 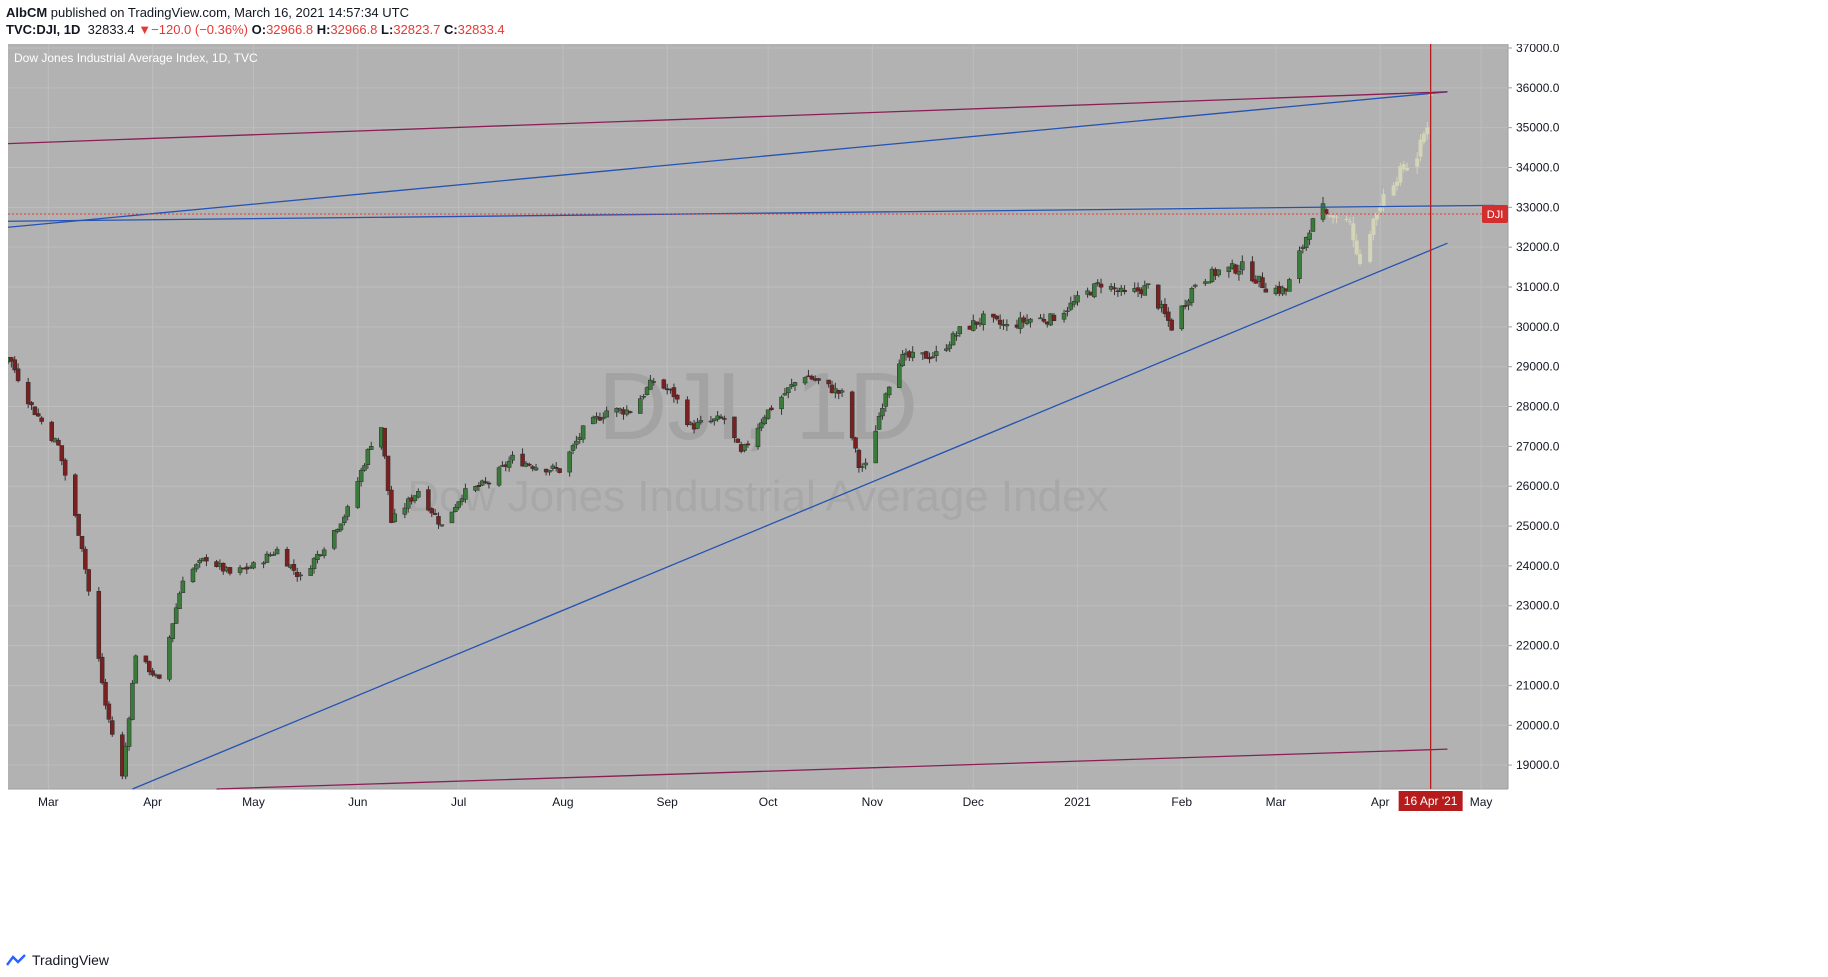 What do you see at coordinates (71, 960) in the screenshot?
I see `footer-brand: TradingView` at bounding box center [71, 960].